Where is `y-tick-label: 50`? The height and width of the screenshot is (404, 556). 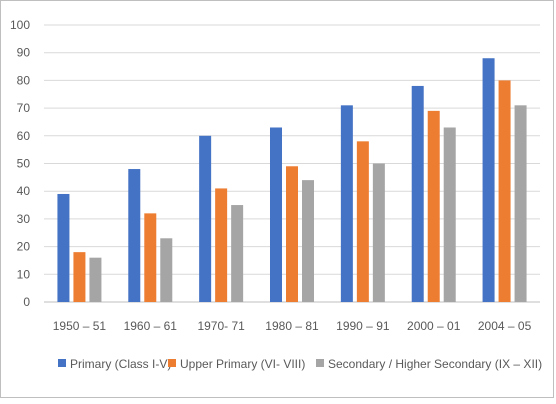 y-tick-label: 50 is located at coordinates (24, 164).